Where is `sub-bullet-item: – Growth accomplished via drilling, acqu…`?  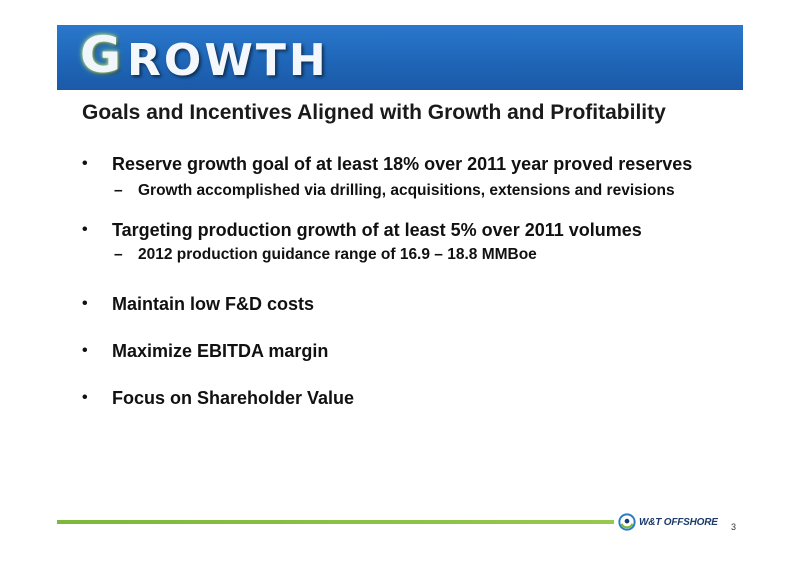 sub-bullet-item: – Growth accomplished via drilling, acqu… is located at coordinates (402, 190).